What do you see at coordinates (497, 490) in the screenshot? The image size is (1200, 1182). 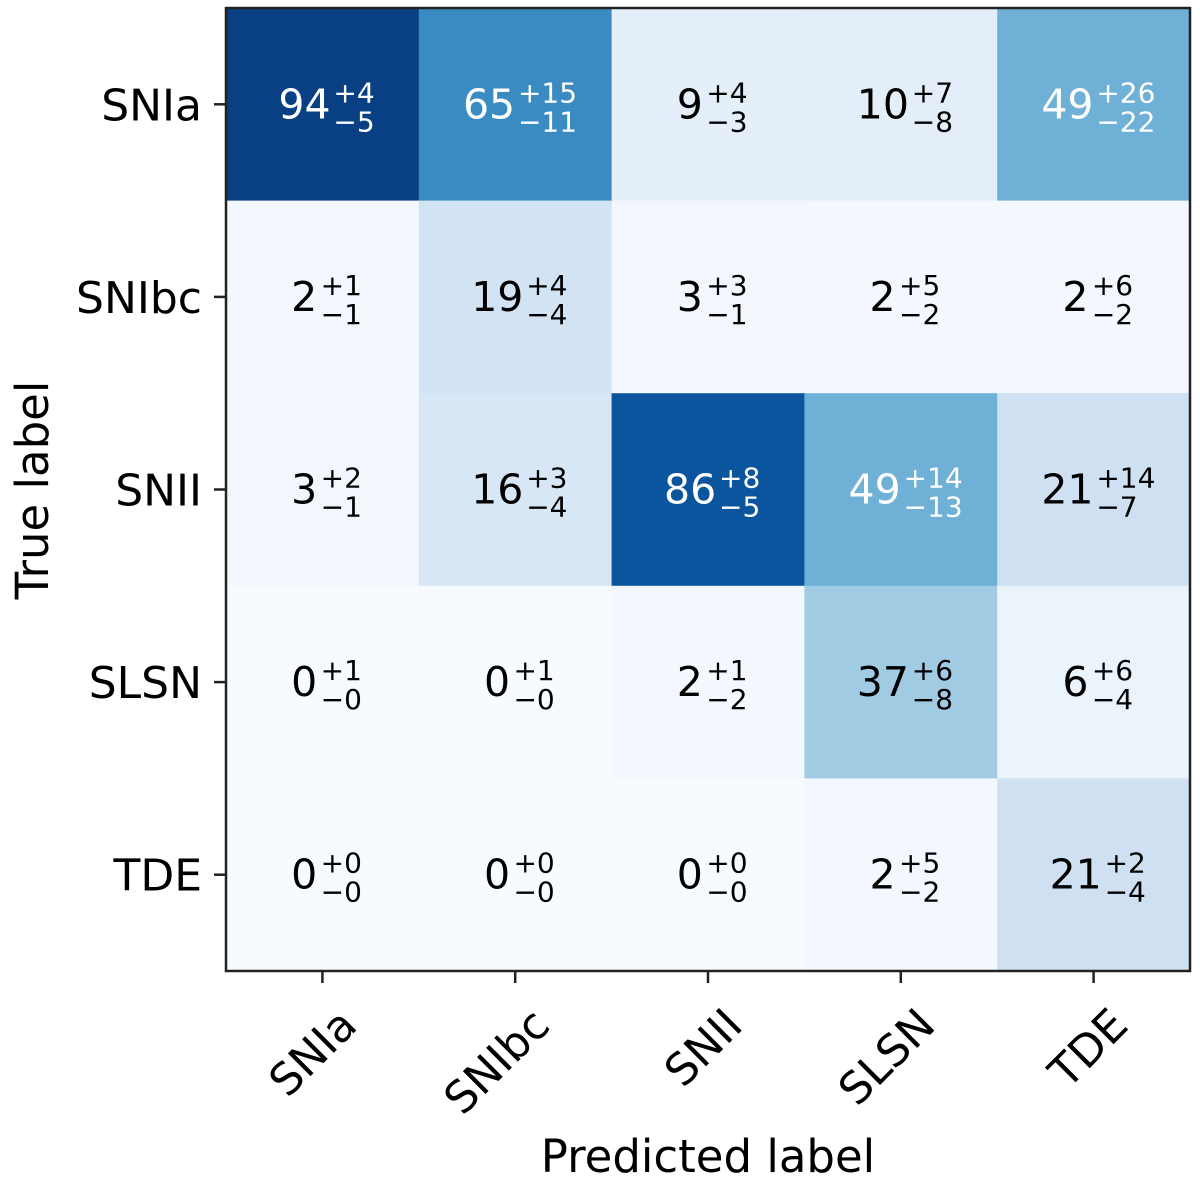 I see `cell-value: 16` at bounding box center [497, 490].